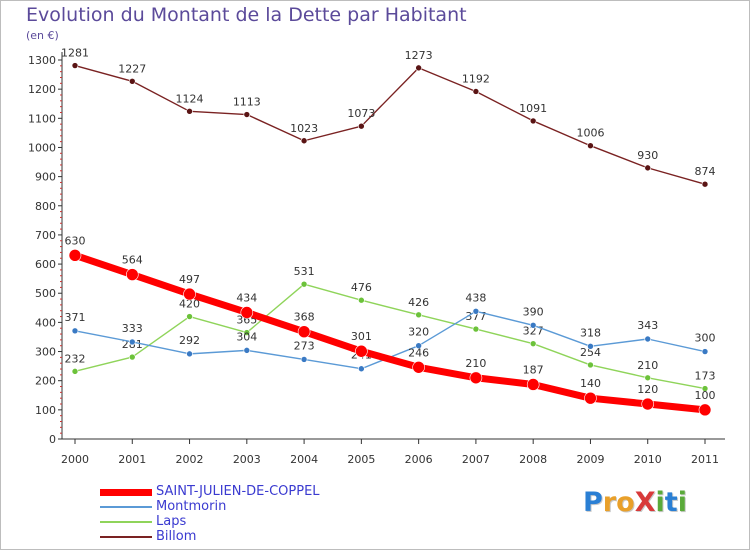 The height and width of the screenshot is (550, 750). I want to click on logo-letter: t, so click(671, 502).